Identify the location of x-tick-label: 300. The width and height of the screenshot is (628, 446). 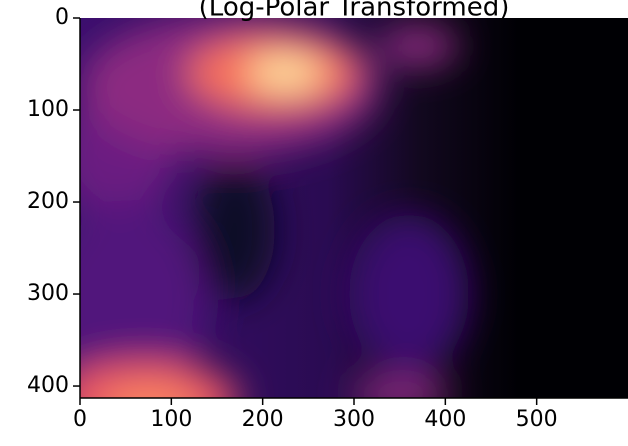
(354, 419).